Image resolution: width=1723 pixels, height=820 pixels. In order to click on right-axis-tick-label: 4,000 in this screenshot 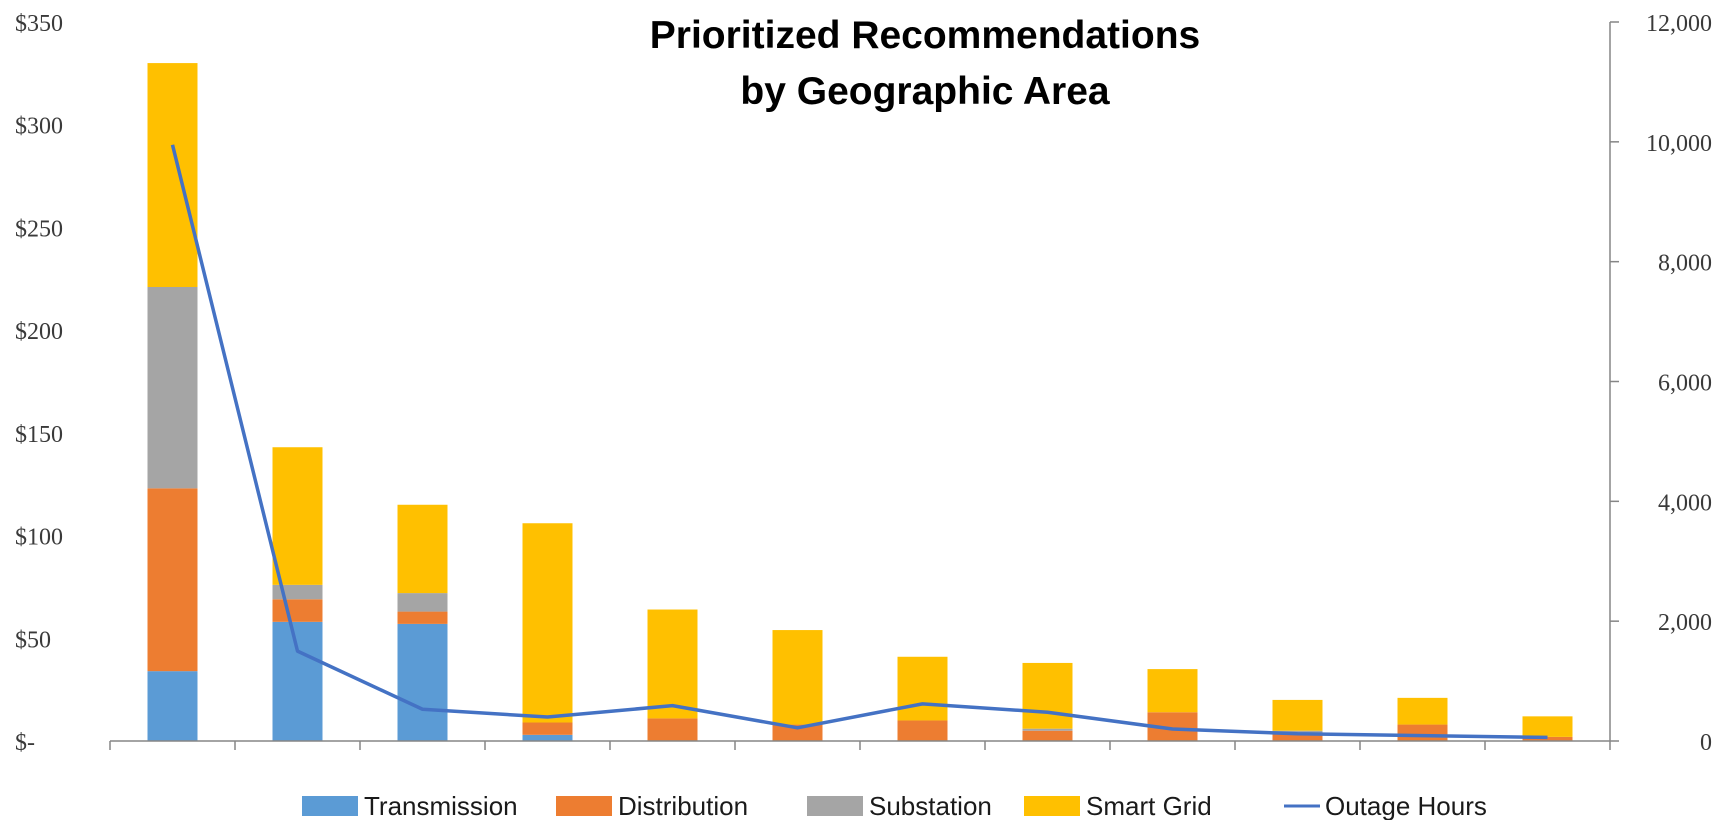, I will do `click(1685, 503)`.